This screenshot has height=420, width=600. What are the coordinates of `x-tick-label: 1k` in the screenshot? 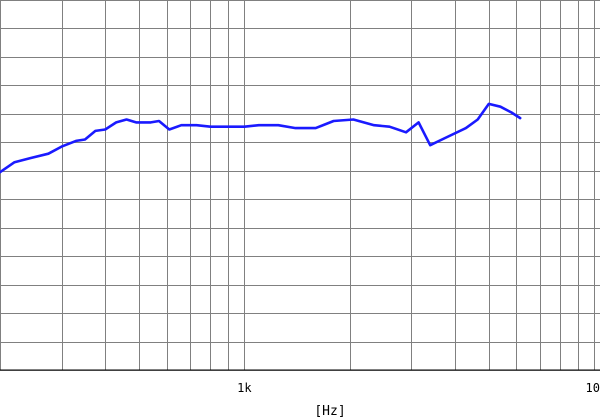 It's located at (244, 388).